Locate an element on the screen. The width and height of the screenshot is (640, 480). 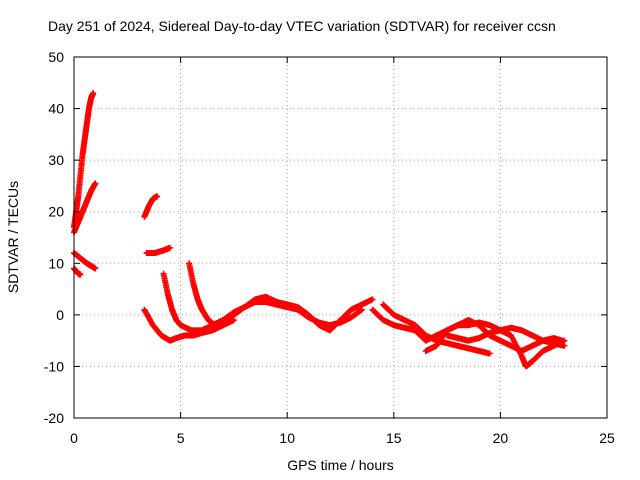
y-tick-label: -20 is located at coordinates (54, 418).